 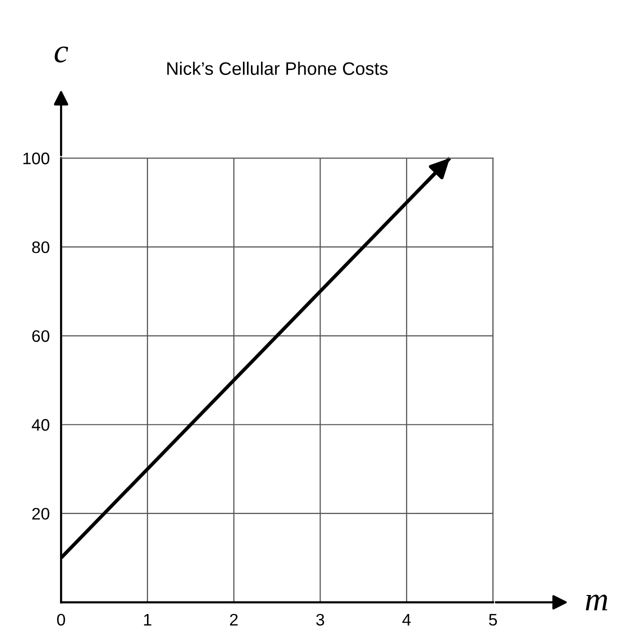 What do you see at coordinates (320, 620) in the screenshot?
I see `x-tick-label: 3` at bounding box center [320, 620].